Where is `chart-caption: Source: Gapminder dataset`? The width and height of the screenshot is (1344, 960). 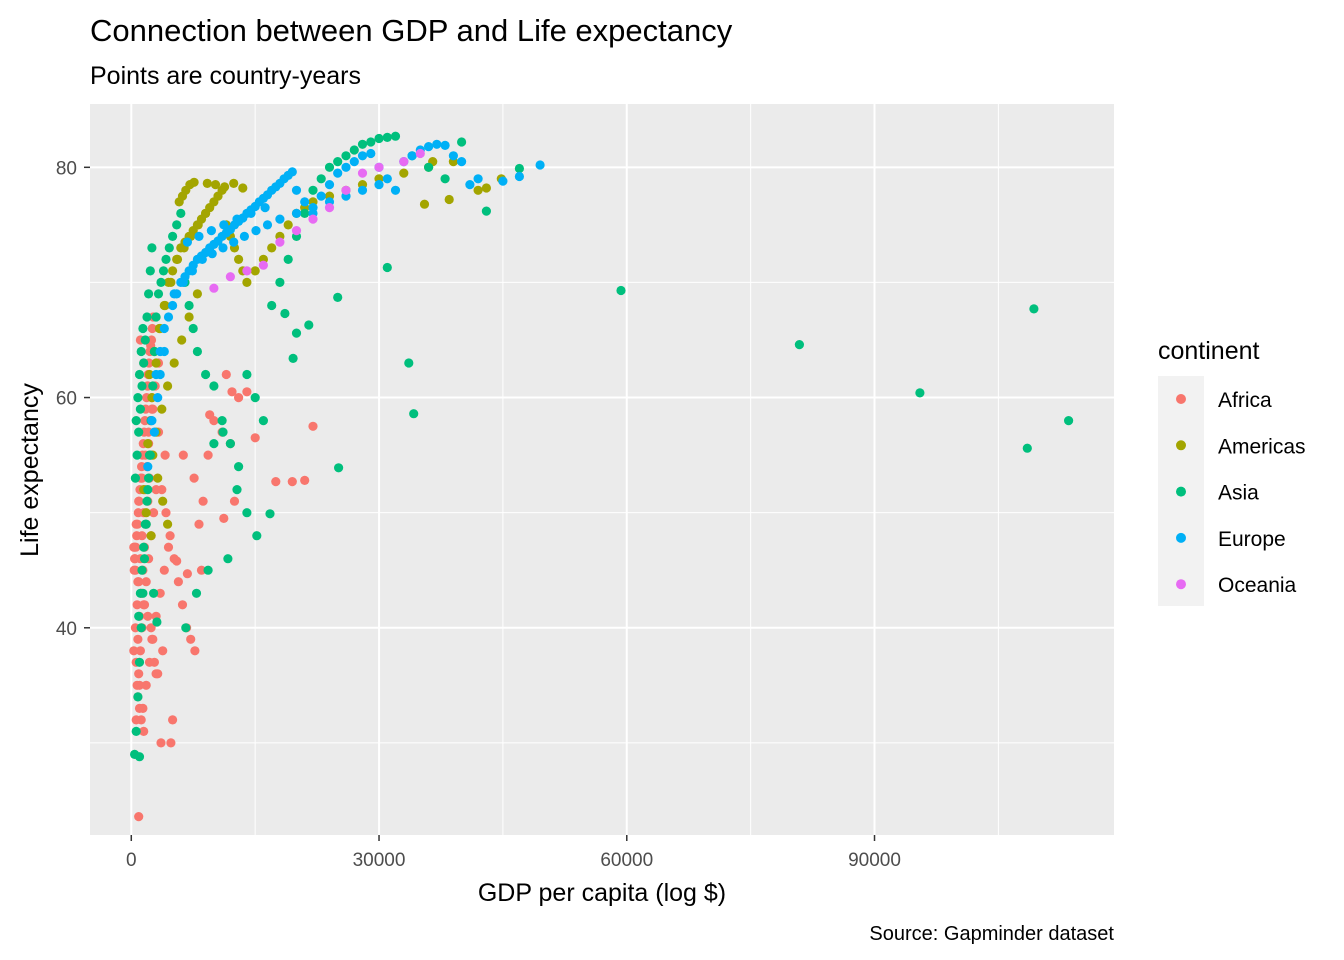
chart-caption: Source: Gapminder dataset is located at coordinates (991, 934).